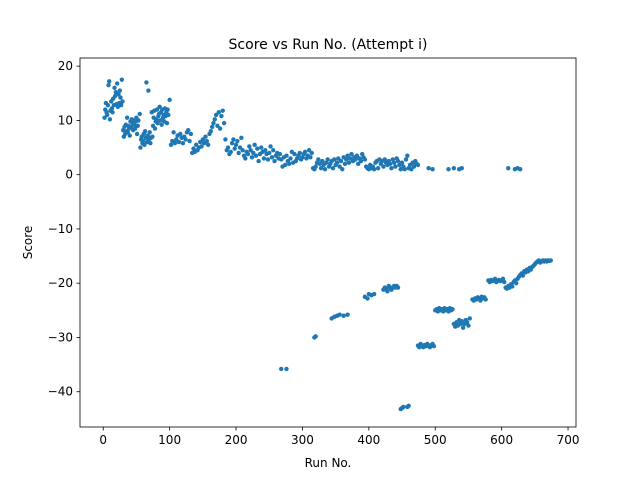 Image resolution: width=640 pixels, height=480 pixels. What do you see at coordinates (328, 45) in the screenshot?
I see `chart-title: Score vs Run No. (Attempt i)` at bounding box center [328, 45].